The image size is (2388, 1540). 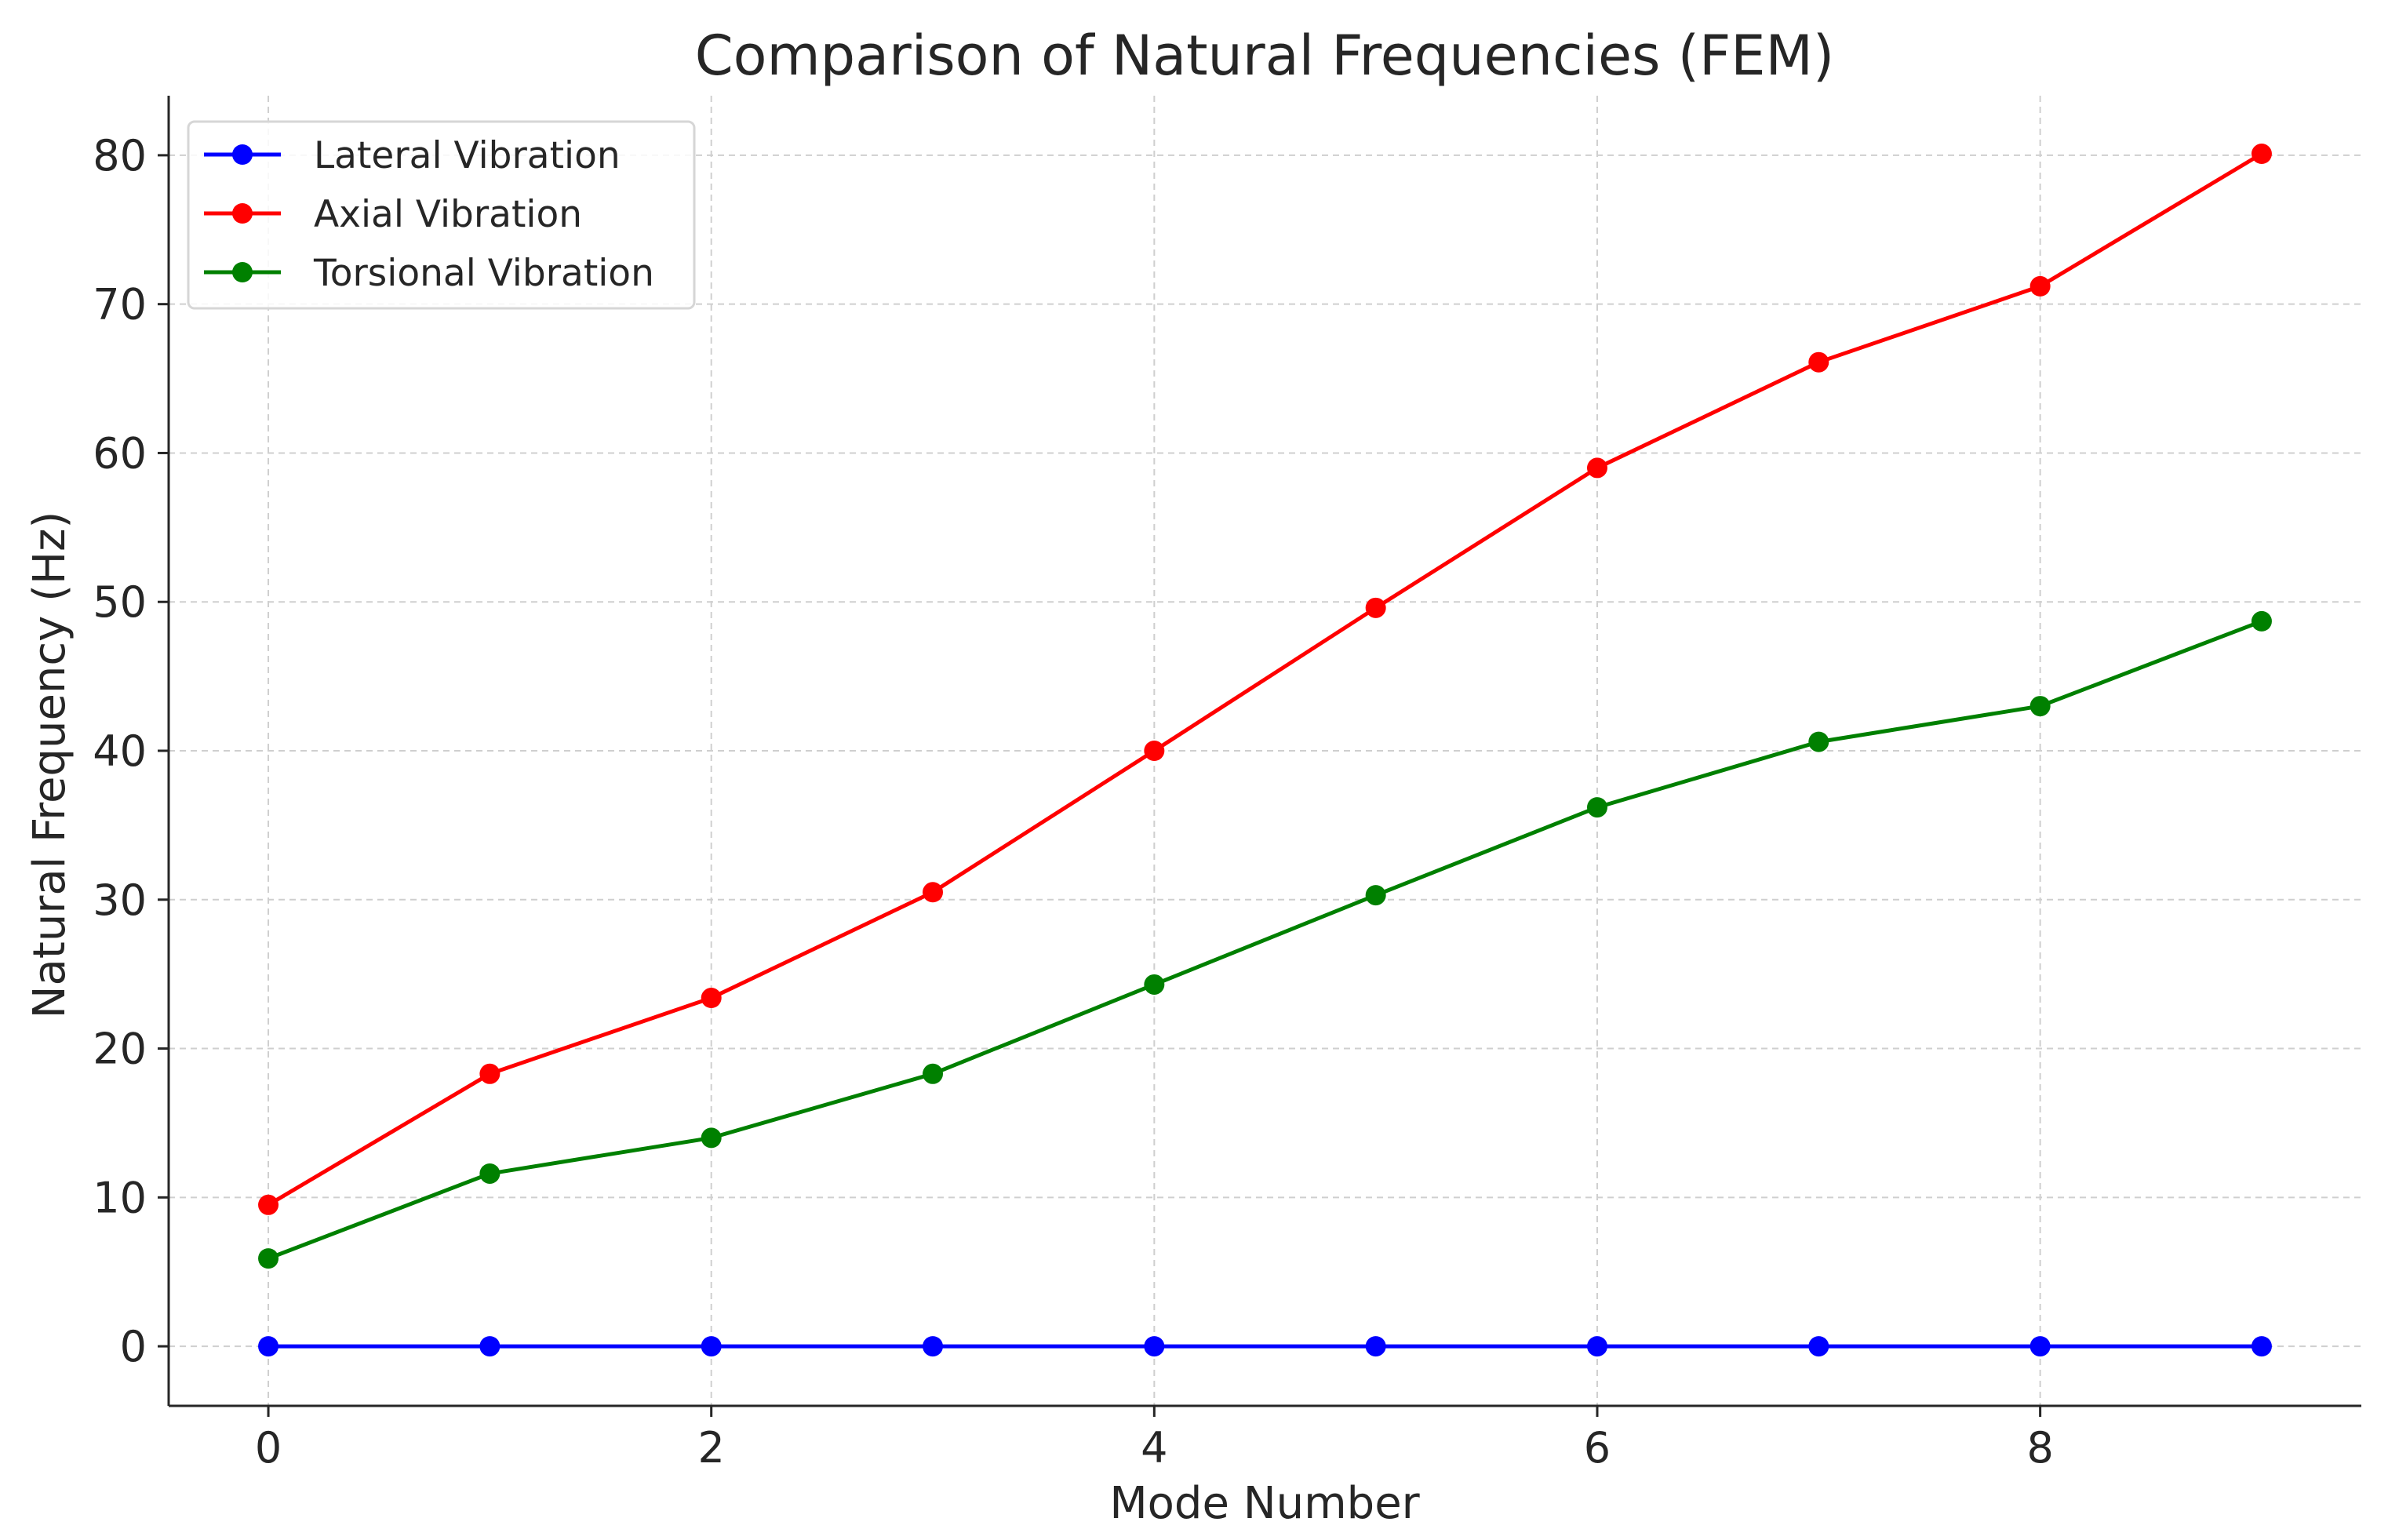 I want to click on x-axis-label: Mode Number, so click(x=1264, y=1503).